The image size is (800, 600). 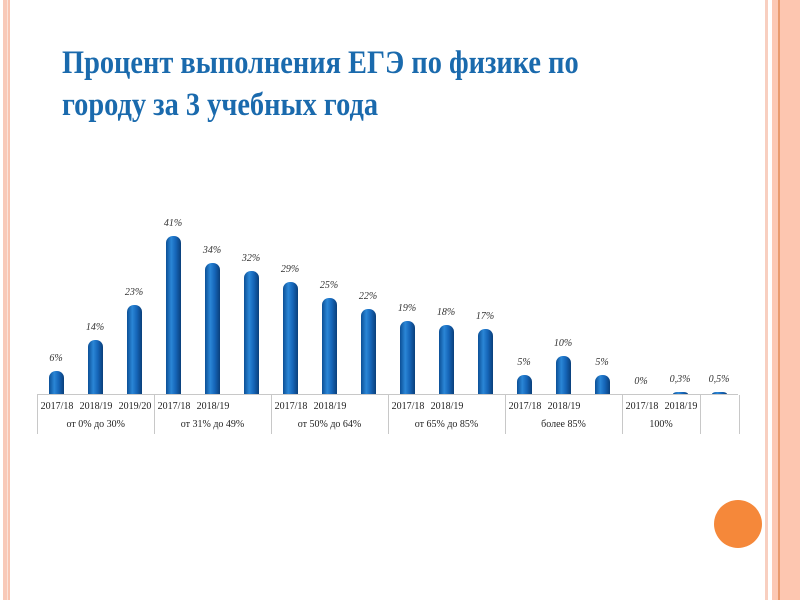 I want to click on value-label: 0%, so click(x=641, y=381).